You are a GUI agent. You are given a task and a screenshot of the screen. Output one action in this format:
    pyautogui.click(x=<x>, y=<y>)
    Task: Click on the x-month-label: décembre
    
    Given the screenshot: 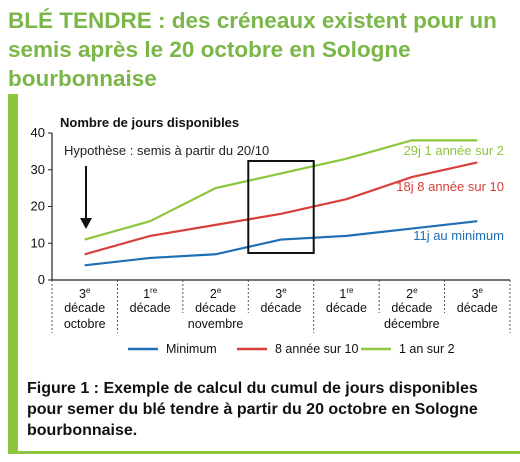 What is the action you would take?
    pyautogui.click(x=412, y=324)
    